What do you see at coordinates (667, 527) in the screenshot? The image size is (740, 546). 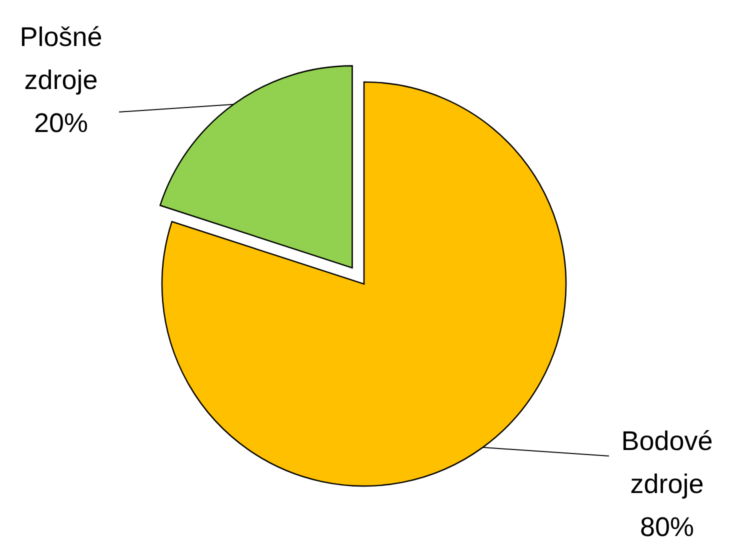 I see `data-label: 80%` at bounding box center [667, 527].